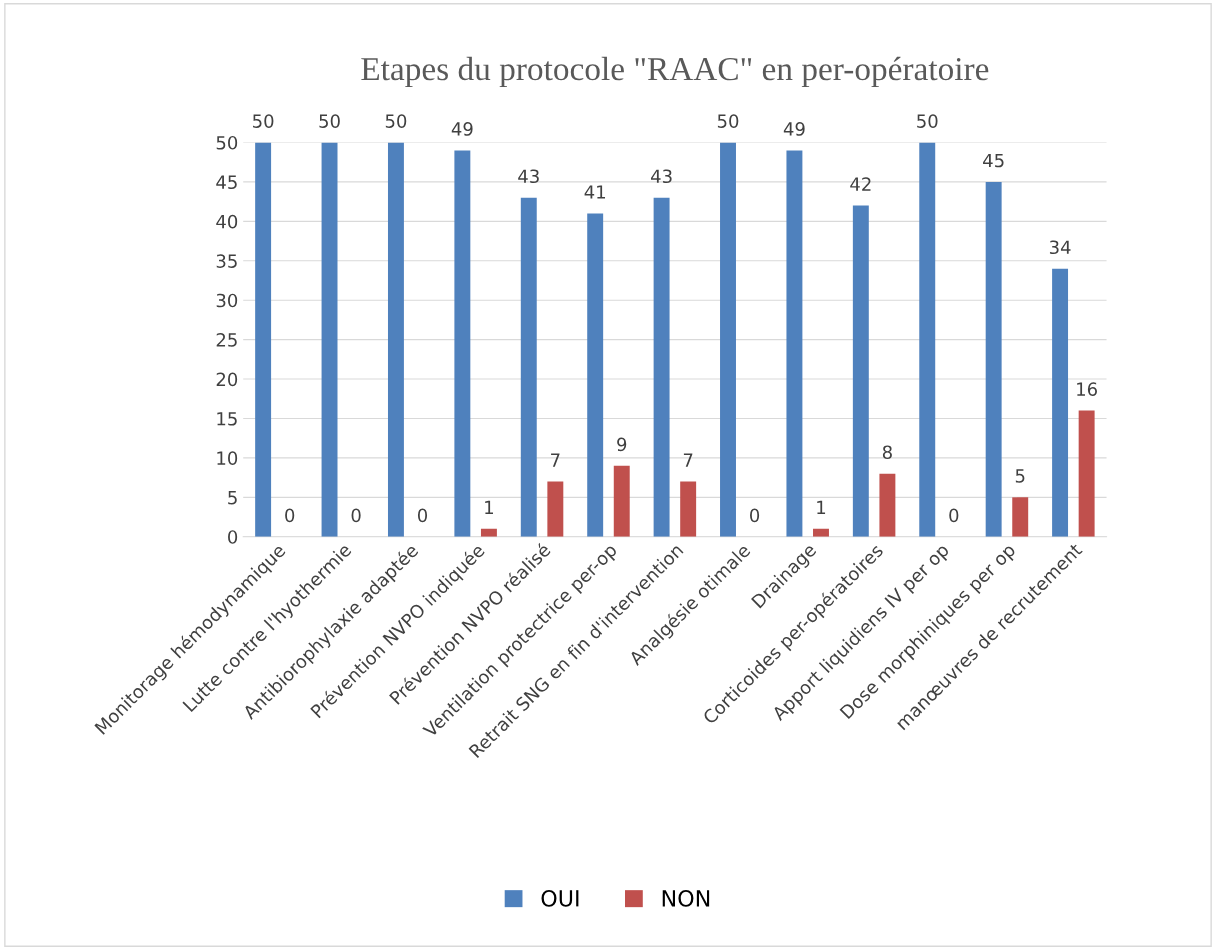 The height and width of the screenshot is (950, 1216). I want to click on data-label: 42, so click(860, 184).